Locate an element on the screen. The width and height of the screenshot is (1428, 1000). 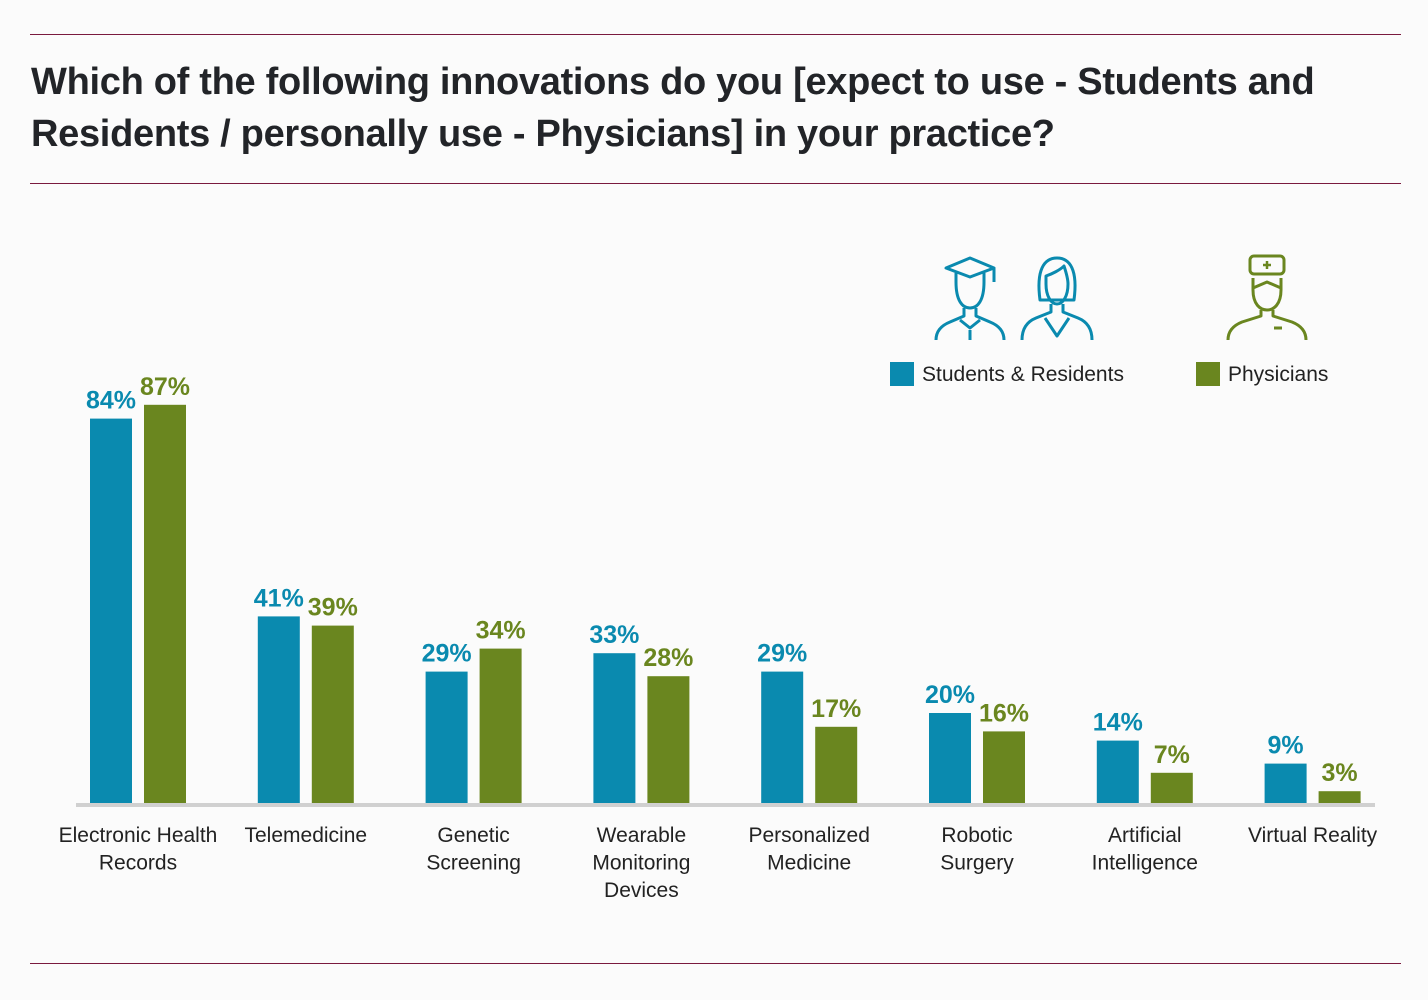
data-label-3-1: 28% is located at coordinates (668, 658).